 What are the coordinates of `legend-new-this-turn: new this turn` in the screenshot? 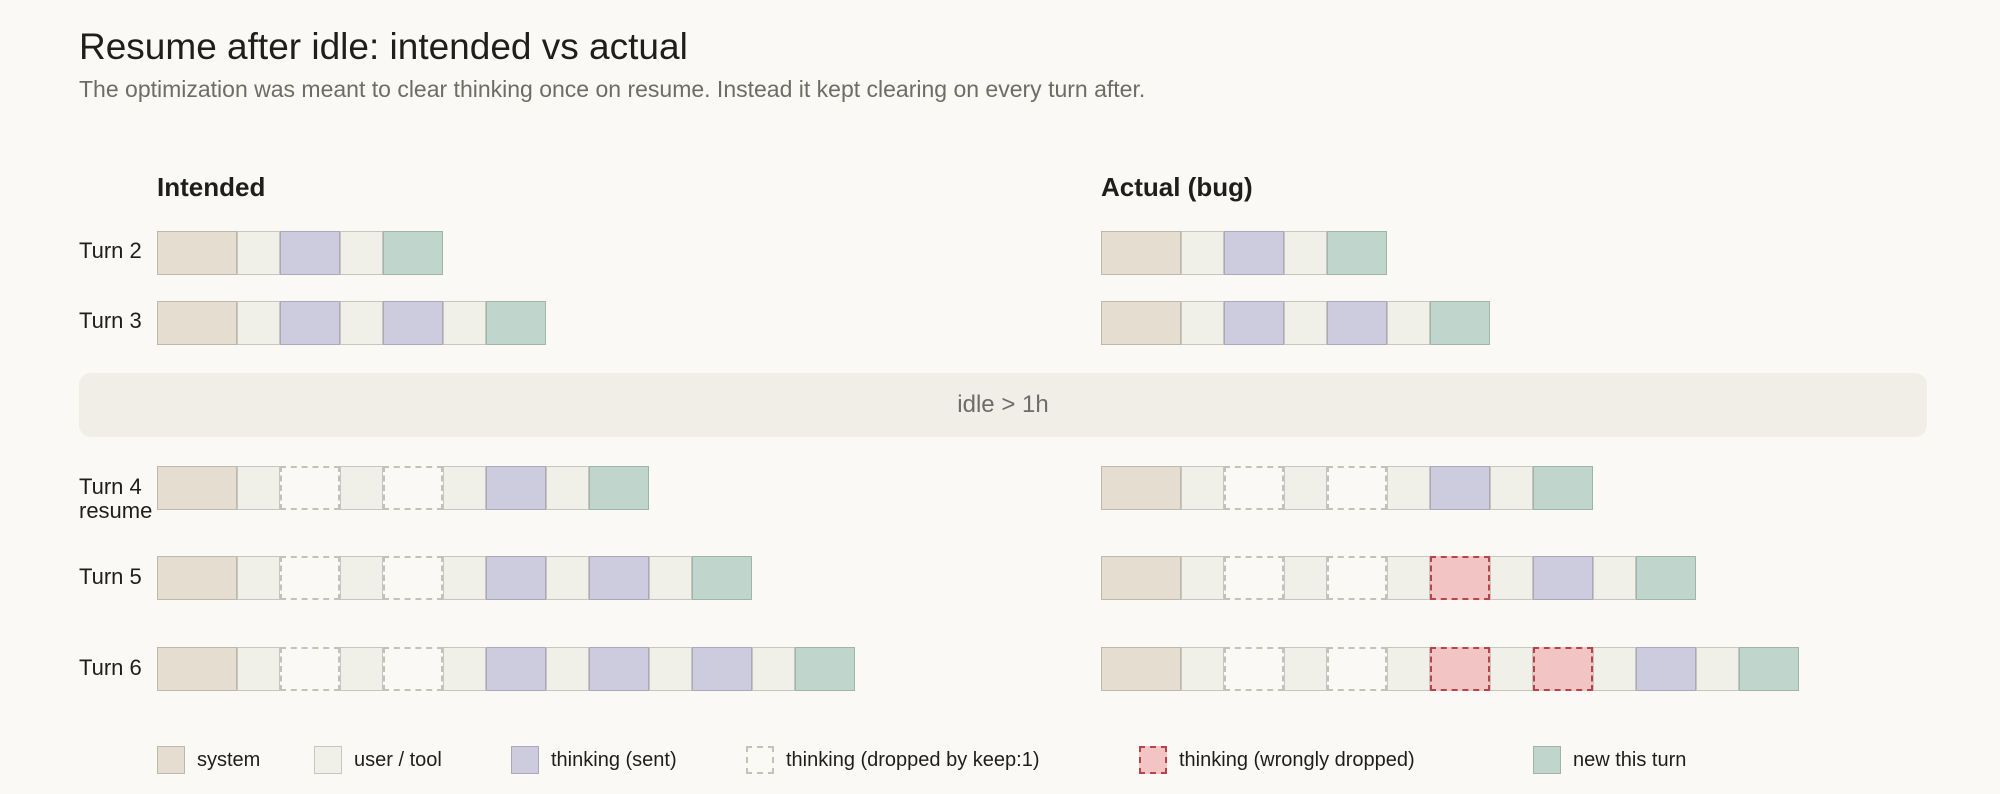 It's located at (1609, 760).